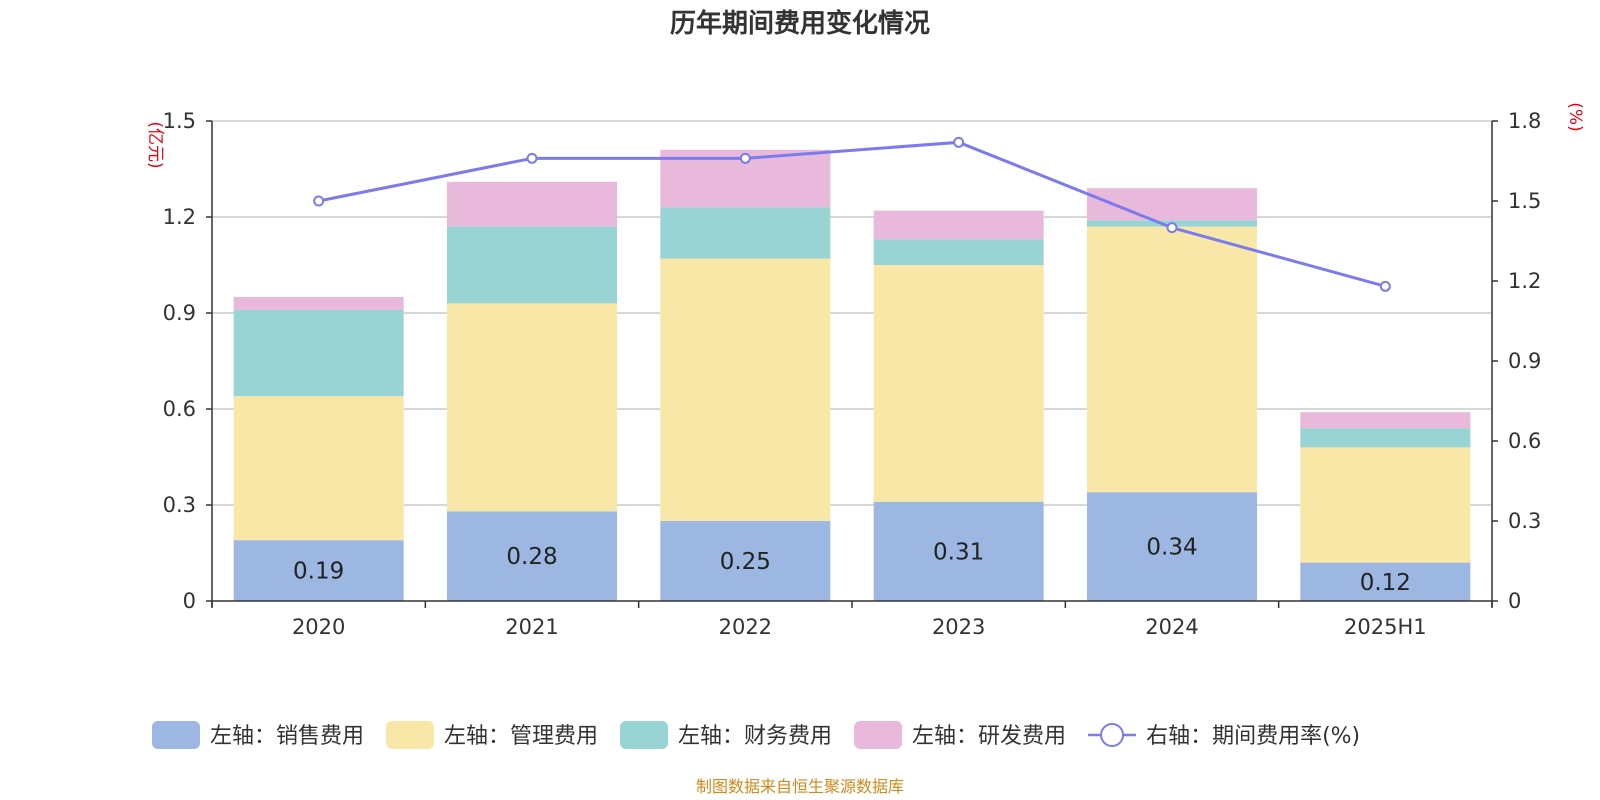 The width and height of the screenshot is (1600, 800). What do you see at coordinates (287, 736) in the screenshot?
I see `legend-label: 左轴：销售费用` at bounding box center [287, 736].